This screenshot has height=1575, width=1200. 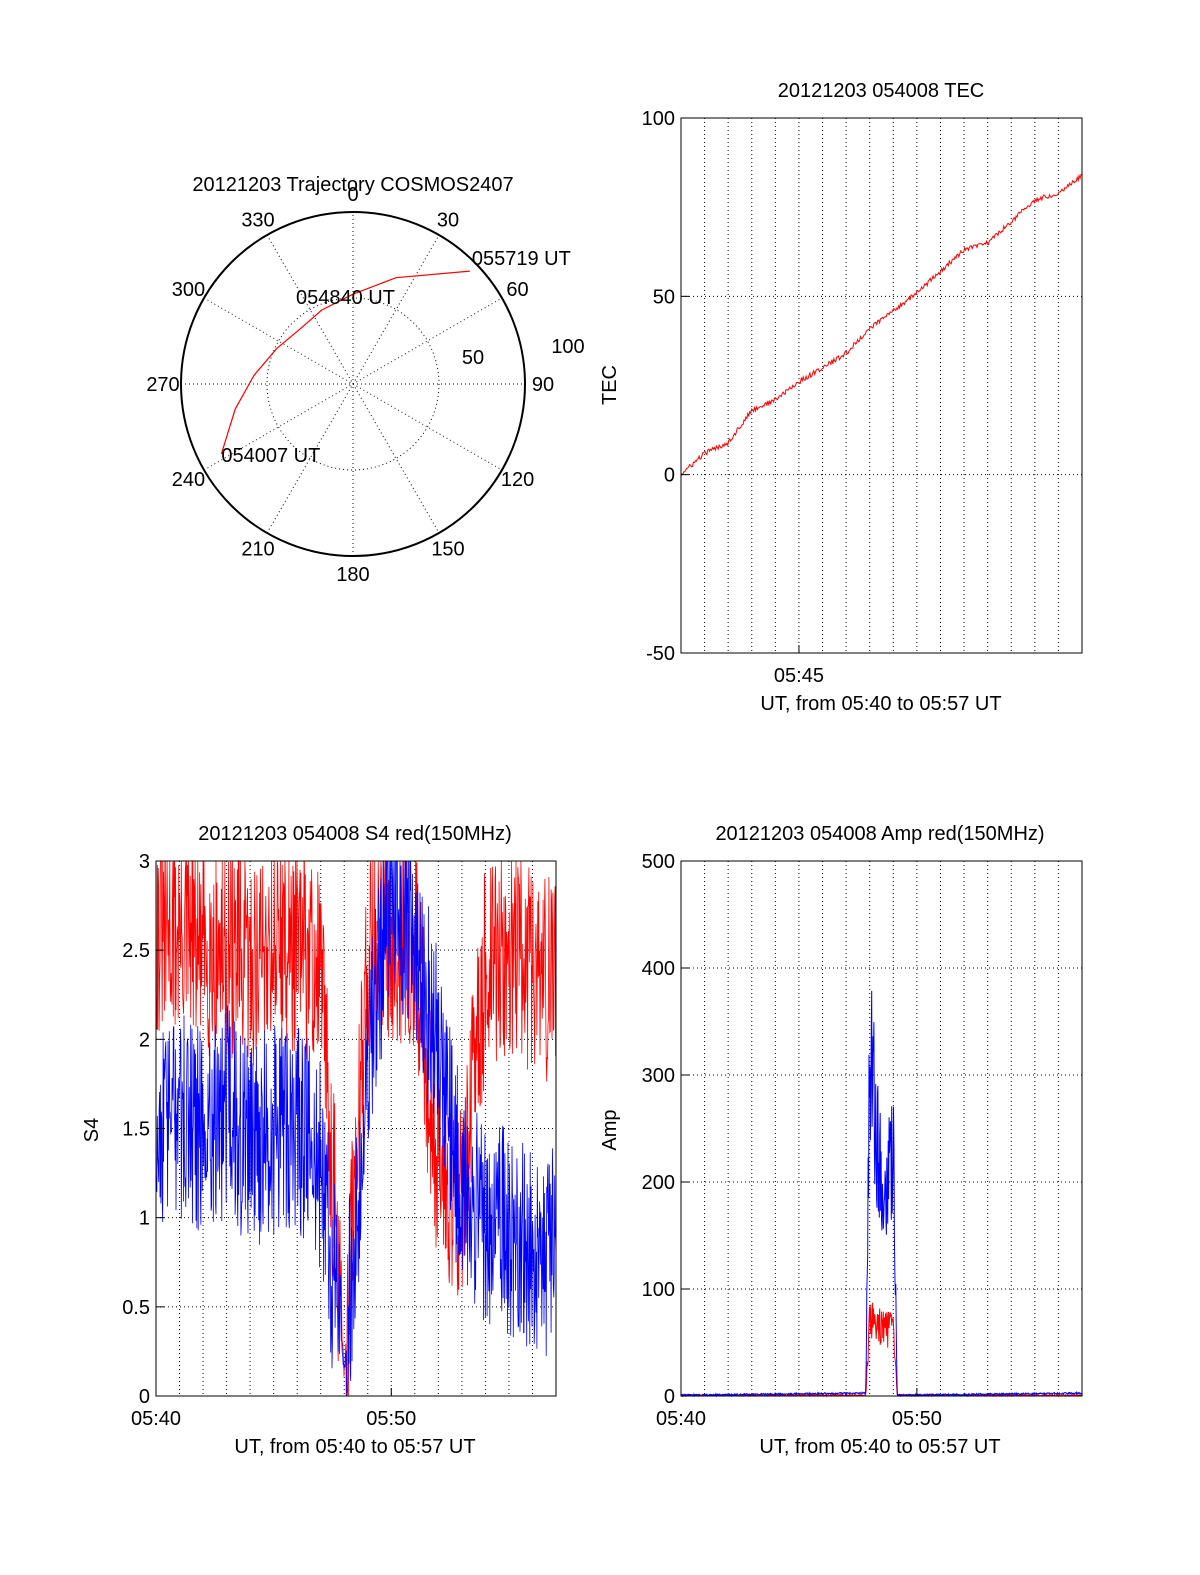 I want to click on amp-ytick-label-2: 300, so click(x=658, y=1076).